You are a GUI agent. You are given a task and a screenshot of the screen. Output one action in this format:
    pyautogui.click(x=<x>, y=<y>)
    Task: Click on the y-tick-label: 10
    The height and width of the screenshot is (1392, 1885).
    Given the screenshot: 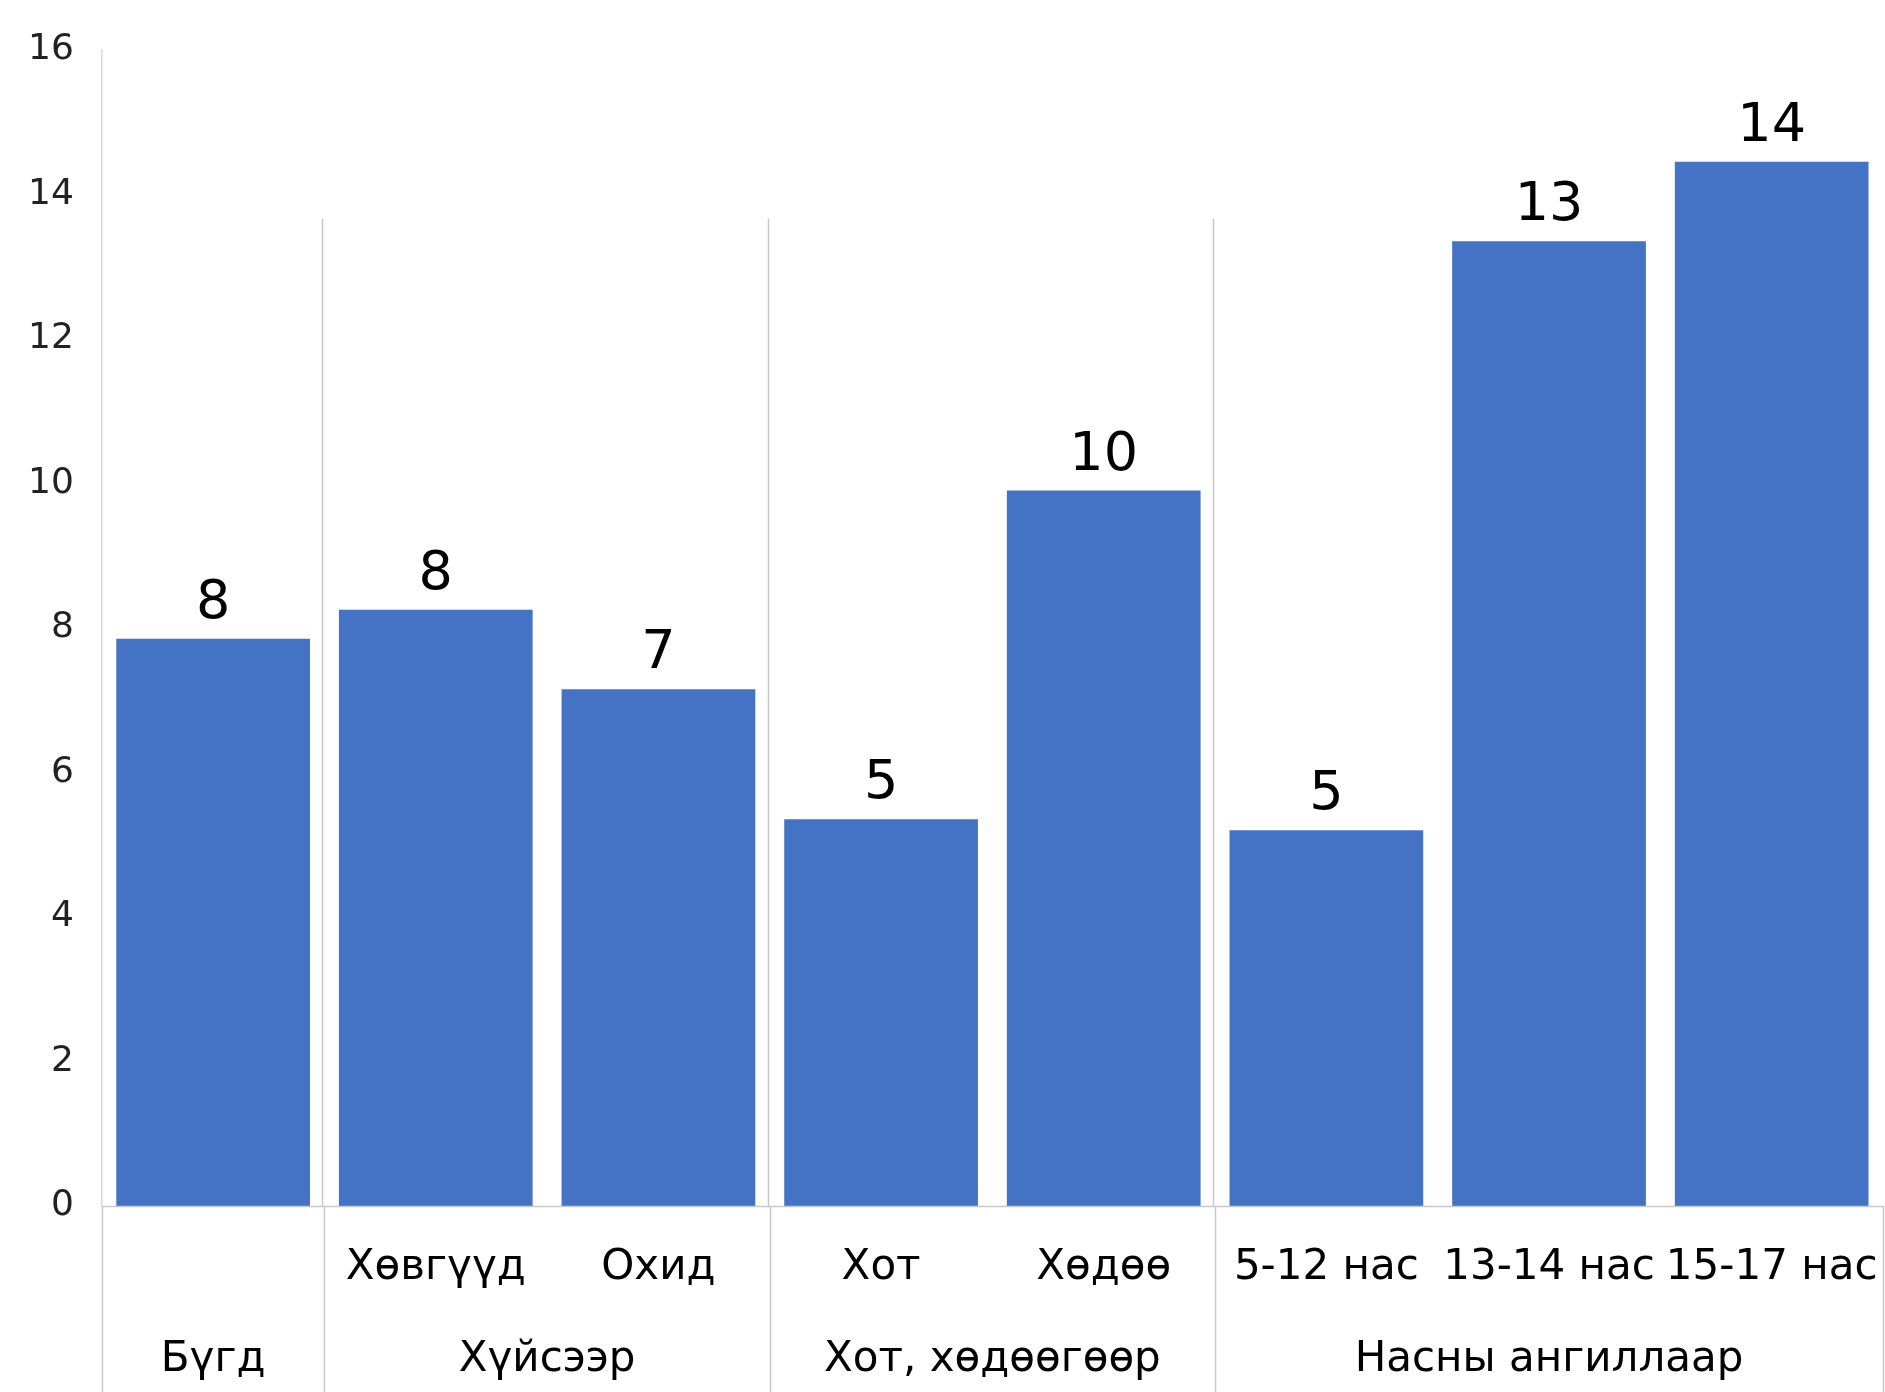 What is the action you would take?
    pyautogui.click(x=51, y=480)
    